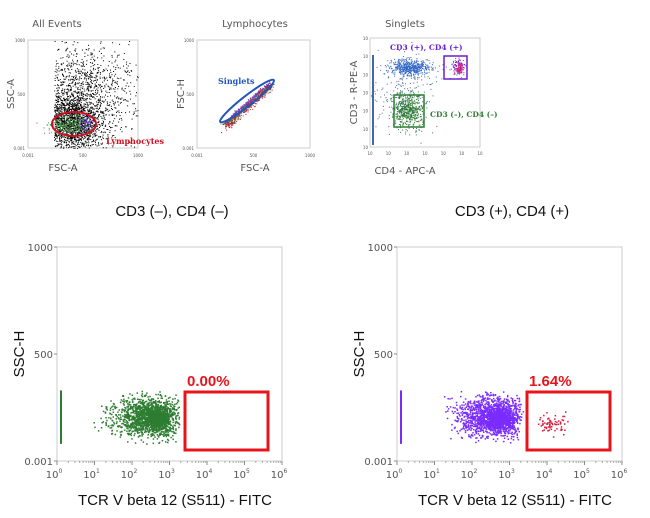 This screenshot has height=518, width=650. Describe the element at coordinates (87, 94) in the screenshot. I see `scatter-points` at that location.